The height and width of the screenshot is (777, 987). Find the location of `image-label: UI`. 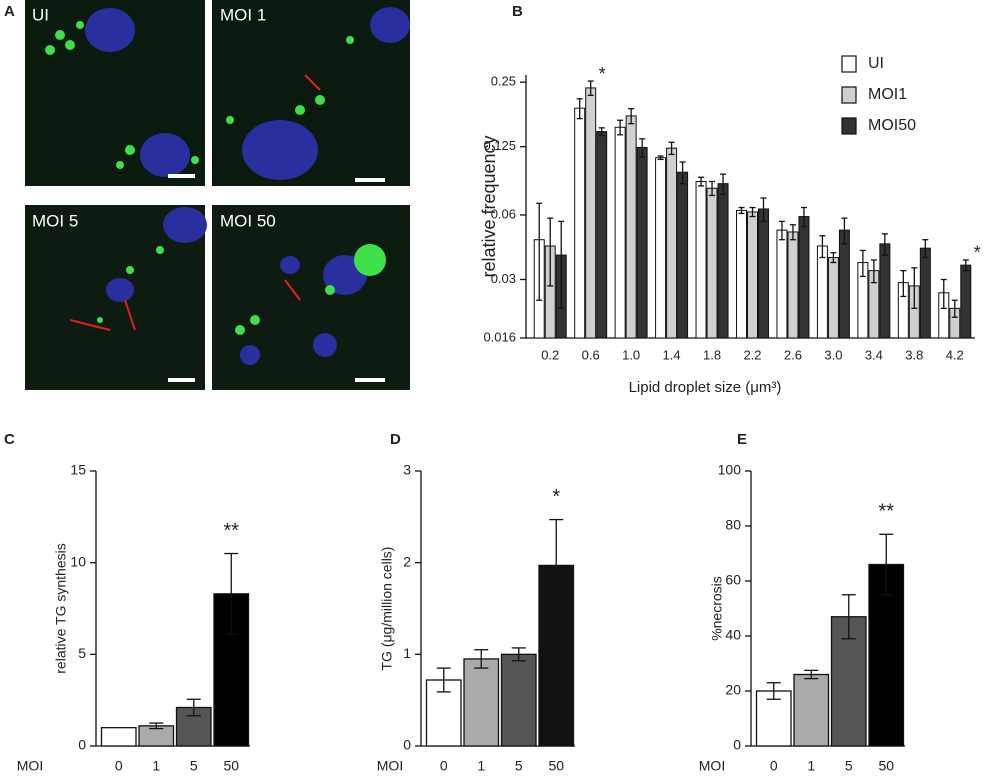

image-label: UI is located at coordinates (40, 14).